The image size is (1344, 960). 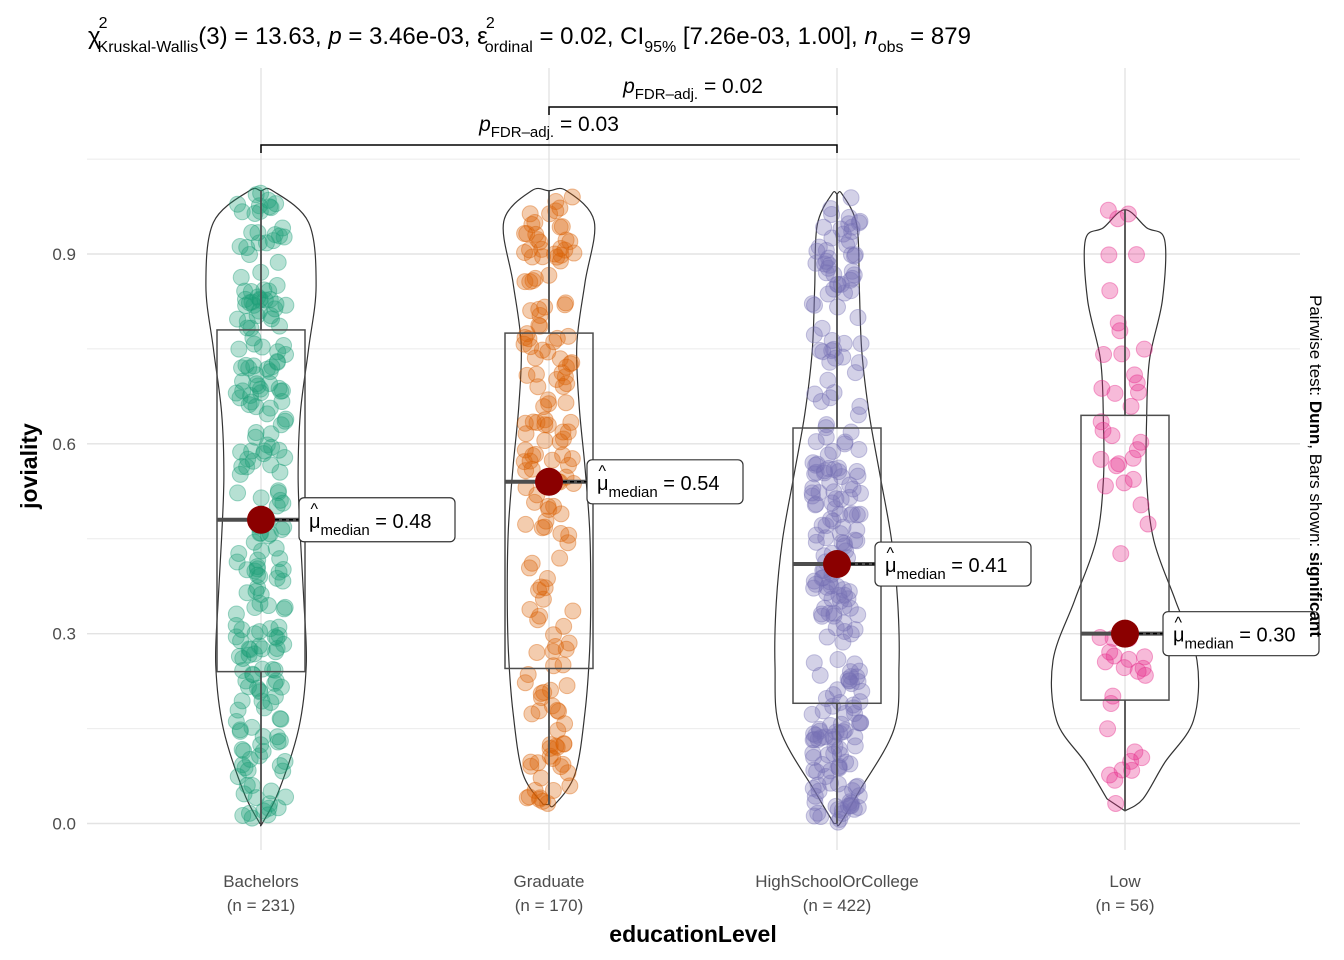 I want to click on median-label: ^ μmedian = 0.48, so click(x=370, y=520).